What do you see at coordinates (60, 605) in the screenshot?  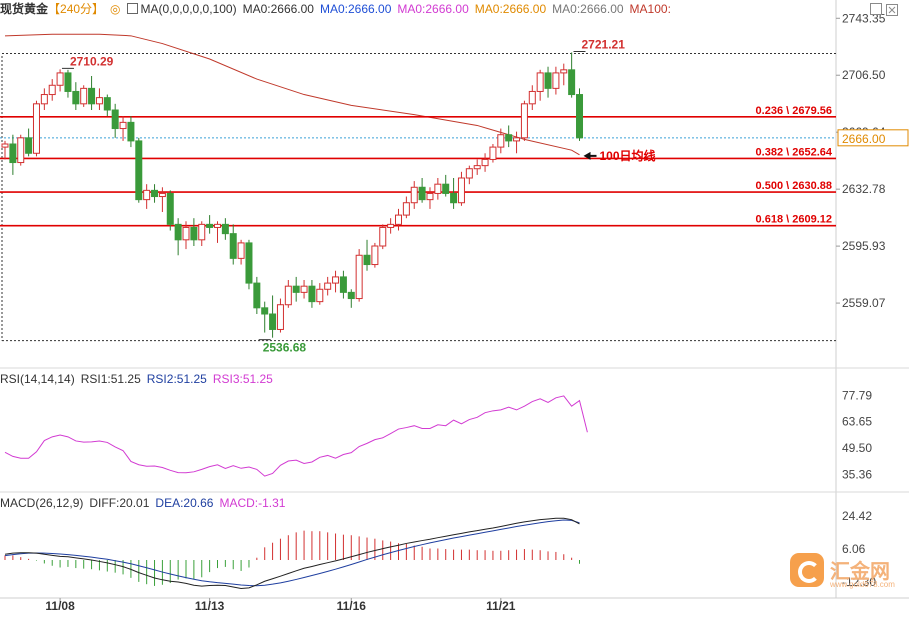 I see `date-label-0: 11/08` at bounding box center [60, 605].